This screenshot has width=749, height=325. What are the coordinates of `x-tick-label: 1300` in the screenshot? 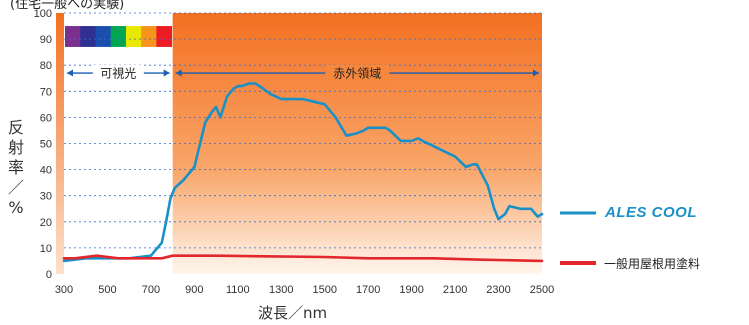 It's located at (281, 290).